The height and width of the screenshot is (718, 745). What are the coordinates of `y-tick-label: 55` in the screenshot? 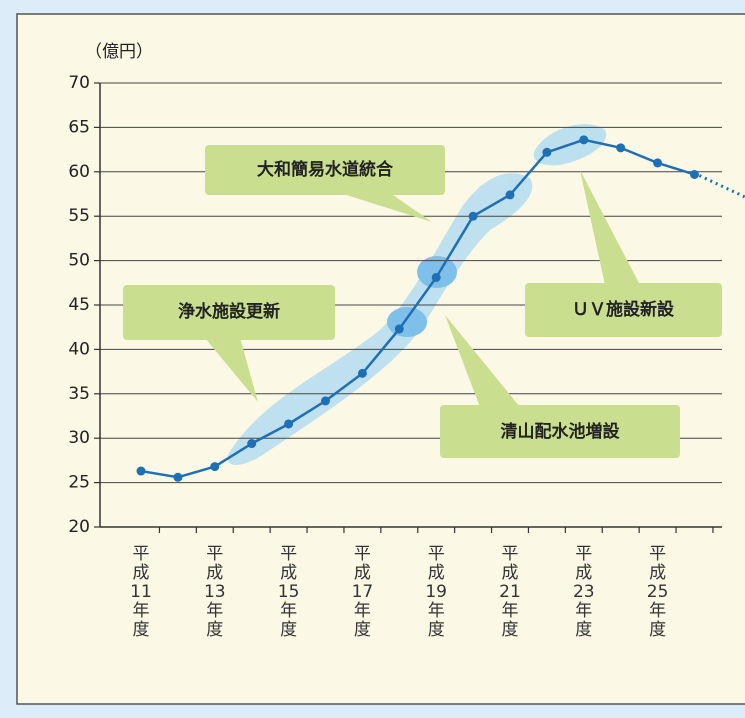 It's located at (79, 216).